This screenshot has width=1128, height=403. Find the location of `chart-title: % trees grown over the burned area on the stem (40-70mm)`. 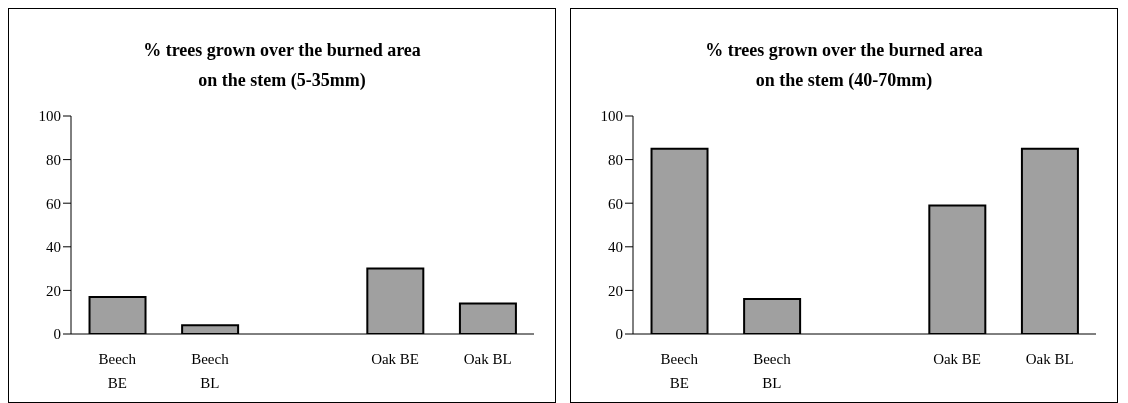

chart-title: % trees grown over the burned area on the stem (40-70mm) is located at coordinates (844, 65).